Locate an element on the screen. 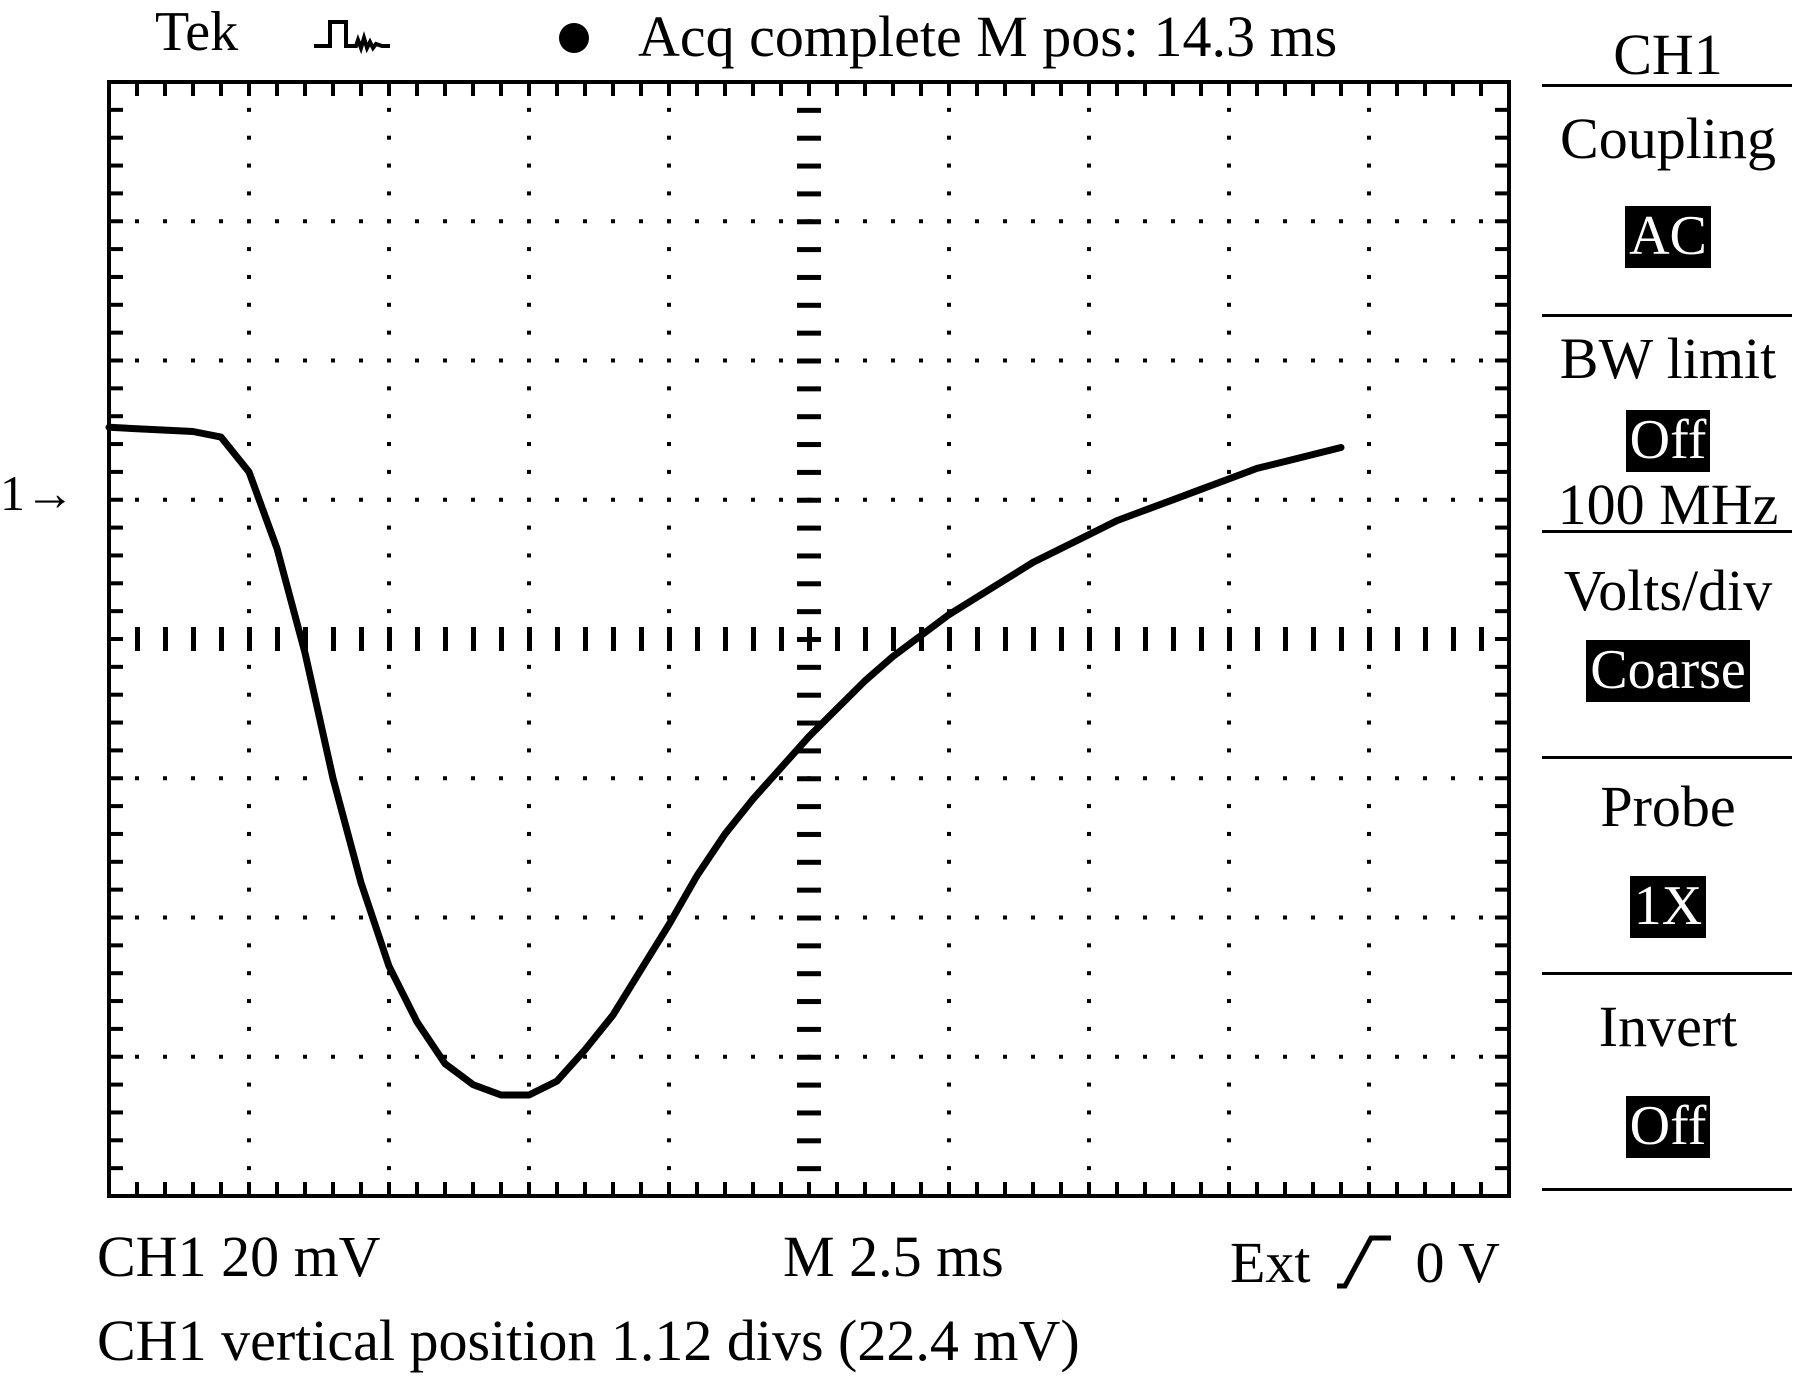  pulse-trigger-icon is located at coordinates (352, 37).